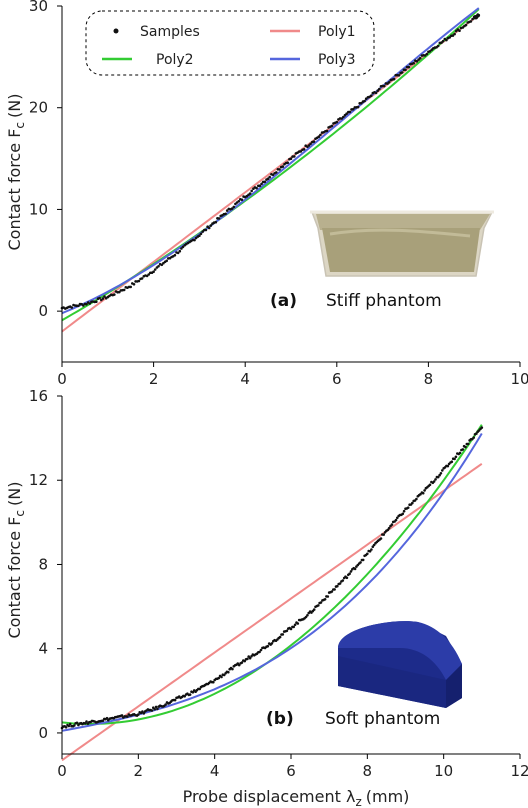 Image resolution: width=528 pixels, height=808 pixels. Describe the element at coordinates (43, 649) in the screenshot. I see `panel-b-y-tick-label: 4` at that location.